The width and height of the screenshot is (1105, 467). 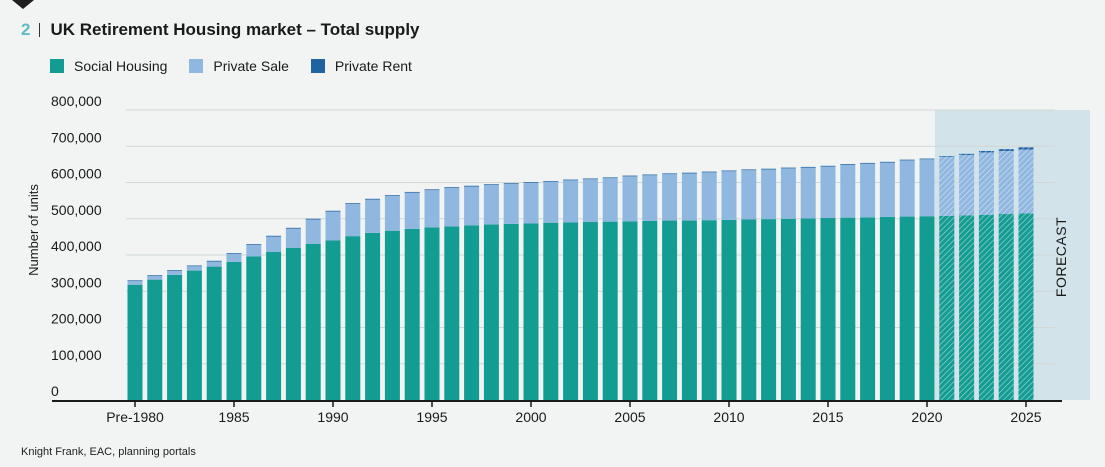 What do you see at coordinates (76, 101) in the screenshot?
I see `y-tick-label: 800,000` at bounding box center [76, 101].